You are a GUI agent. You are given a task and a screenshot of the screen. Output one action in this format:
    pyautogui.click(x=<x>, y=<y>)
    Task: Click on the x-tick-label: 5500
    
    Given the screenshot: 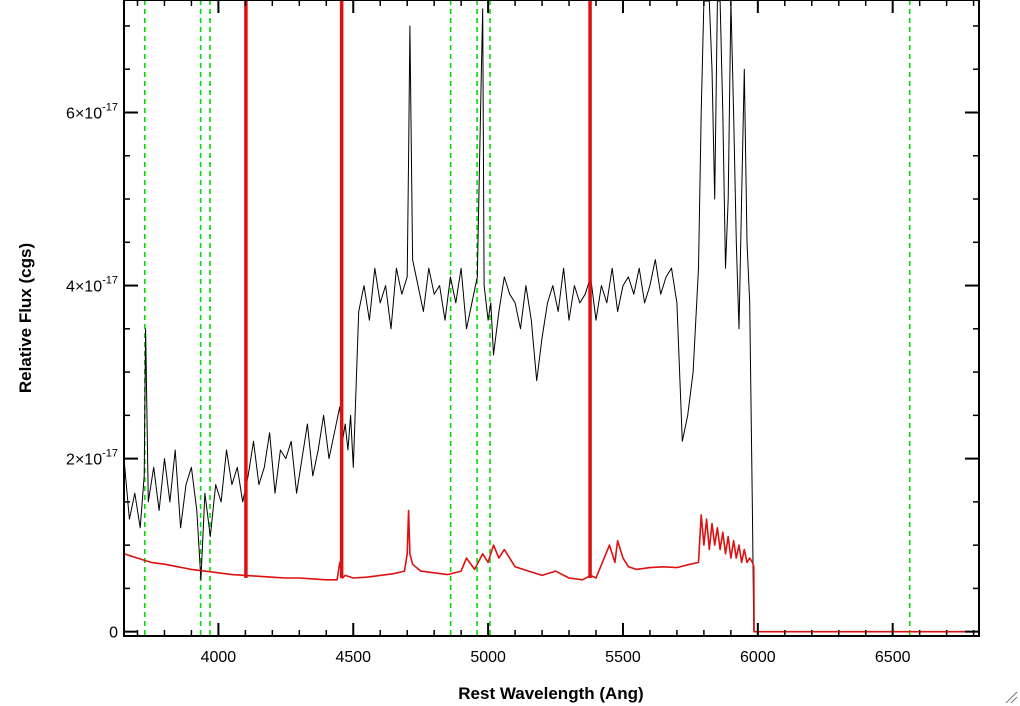 What is the action you would take?
    pyautogui.click(x=623, y=657)
    